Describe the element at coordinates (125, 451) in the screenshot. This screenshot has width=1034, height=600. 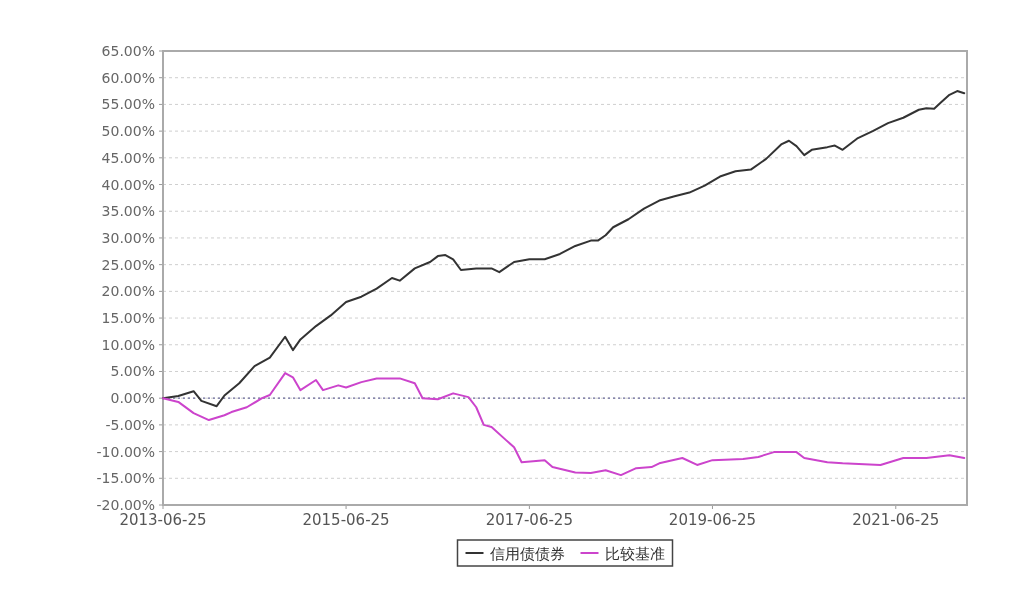
I see `y-tick-label: -10.00%` at that location.